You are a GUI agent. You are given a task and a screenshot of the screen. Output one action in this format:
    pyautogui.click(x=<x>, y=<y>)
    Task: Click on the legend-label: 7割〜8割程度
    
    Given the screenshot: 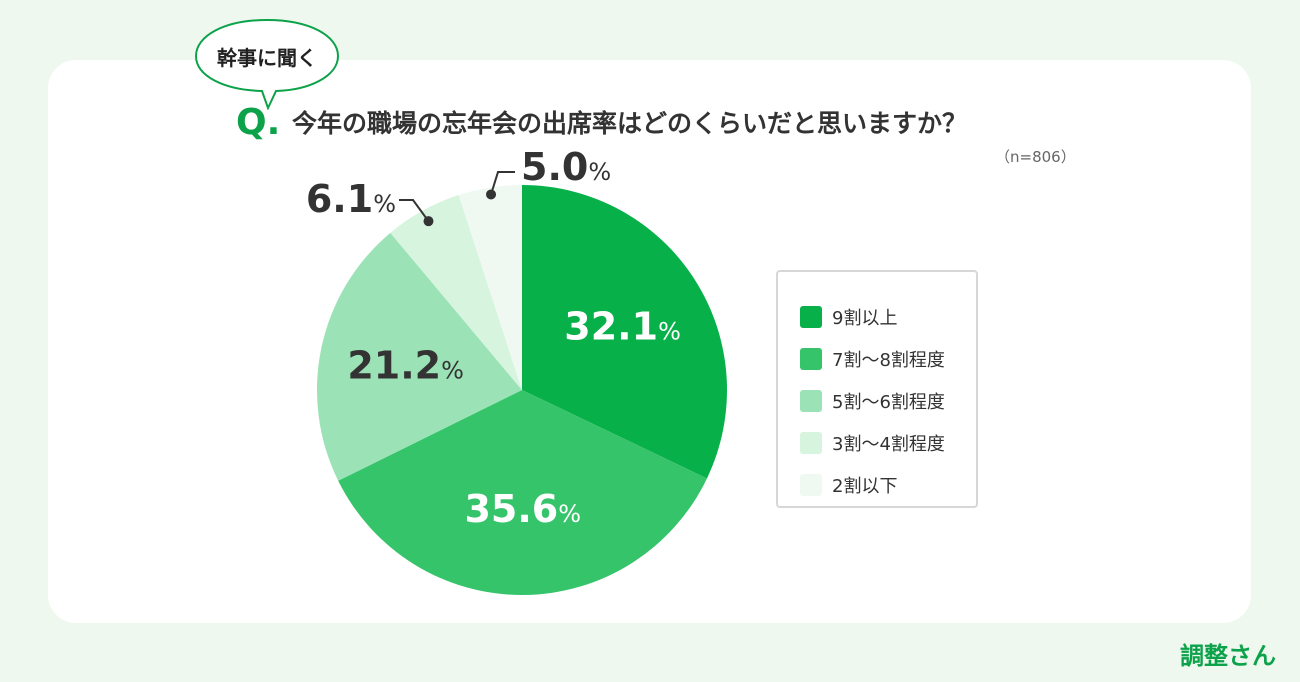 What is the action you would take?
    pyautogui.click(x=888, y=360)
    